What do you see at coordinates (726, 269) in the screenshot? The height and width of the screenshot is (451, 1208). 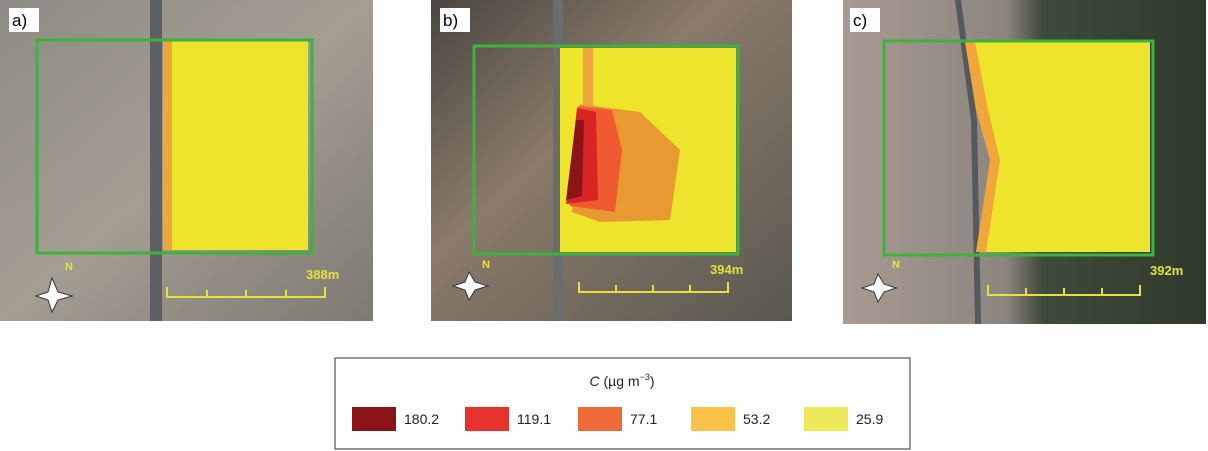 I see `scale-label: 394m` at bounding box center [726, 269].